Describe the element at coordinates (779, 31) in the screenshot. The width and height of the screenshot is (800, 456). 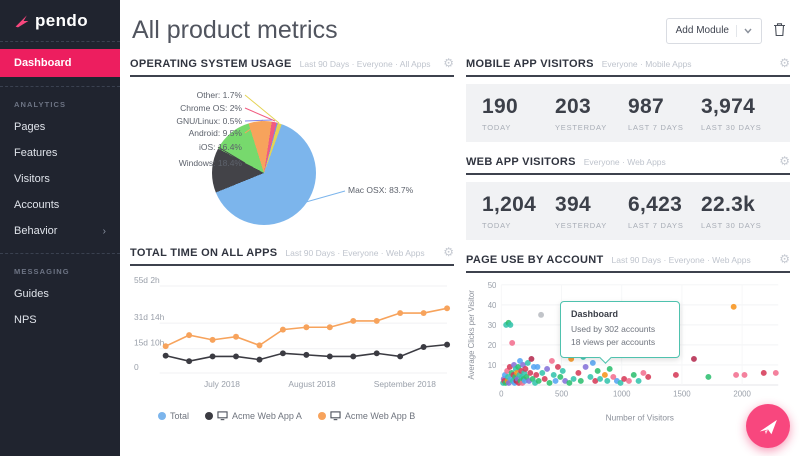
I see `delete-dashboard-button` at that location.